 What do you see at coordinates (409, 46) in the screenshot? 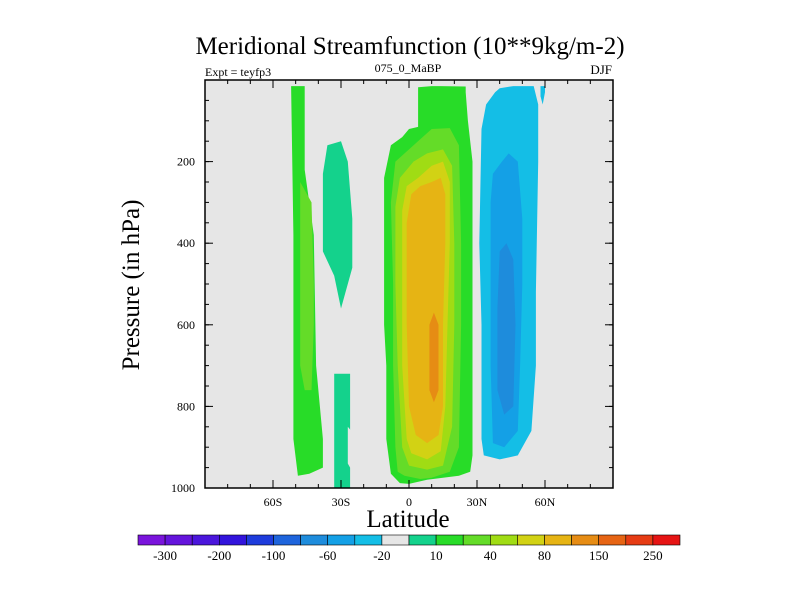
I see `chart-title: Meridional Streamfunction (10**9kg/m-2)` at bounding box center [409, 46].